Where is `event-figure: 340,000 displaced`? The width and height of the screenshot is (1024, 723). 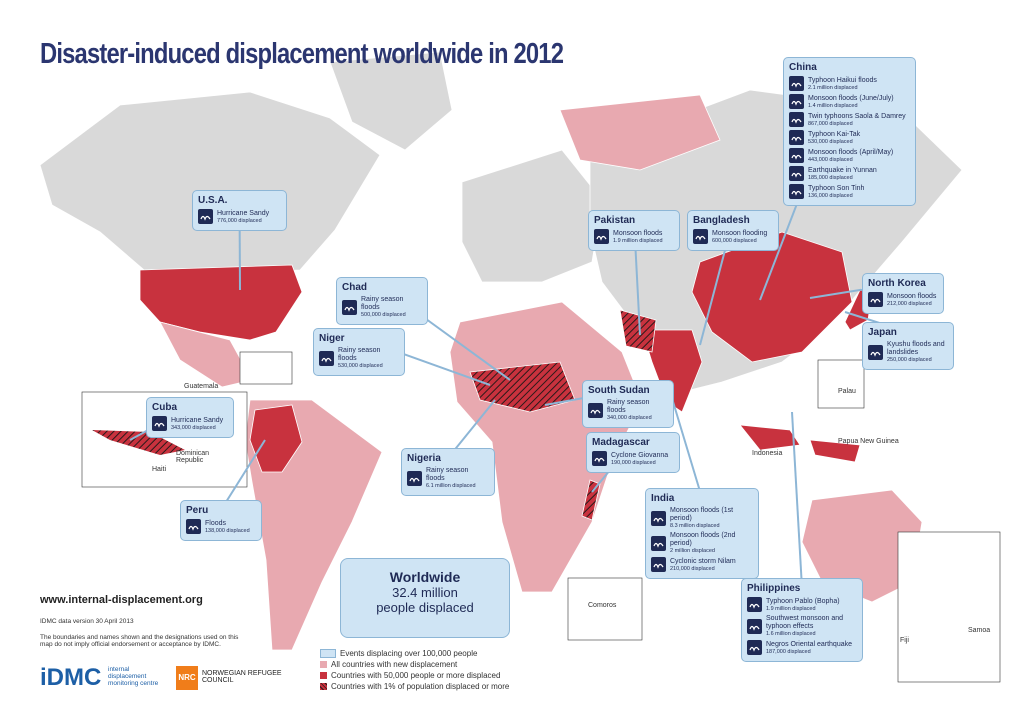 event-figure: 340,000 displaced is located at coordinates (629, 418).